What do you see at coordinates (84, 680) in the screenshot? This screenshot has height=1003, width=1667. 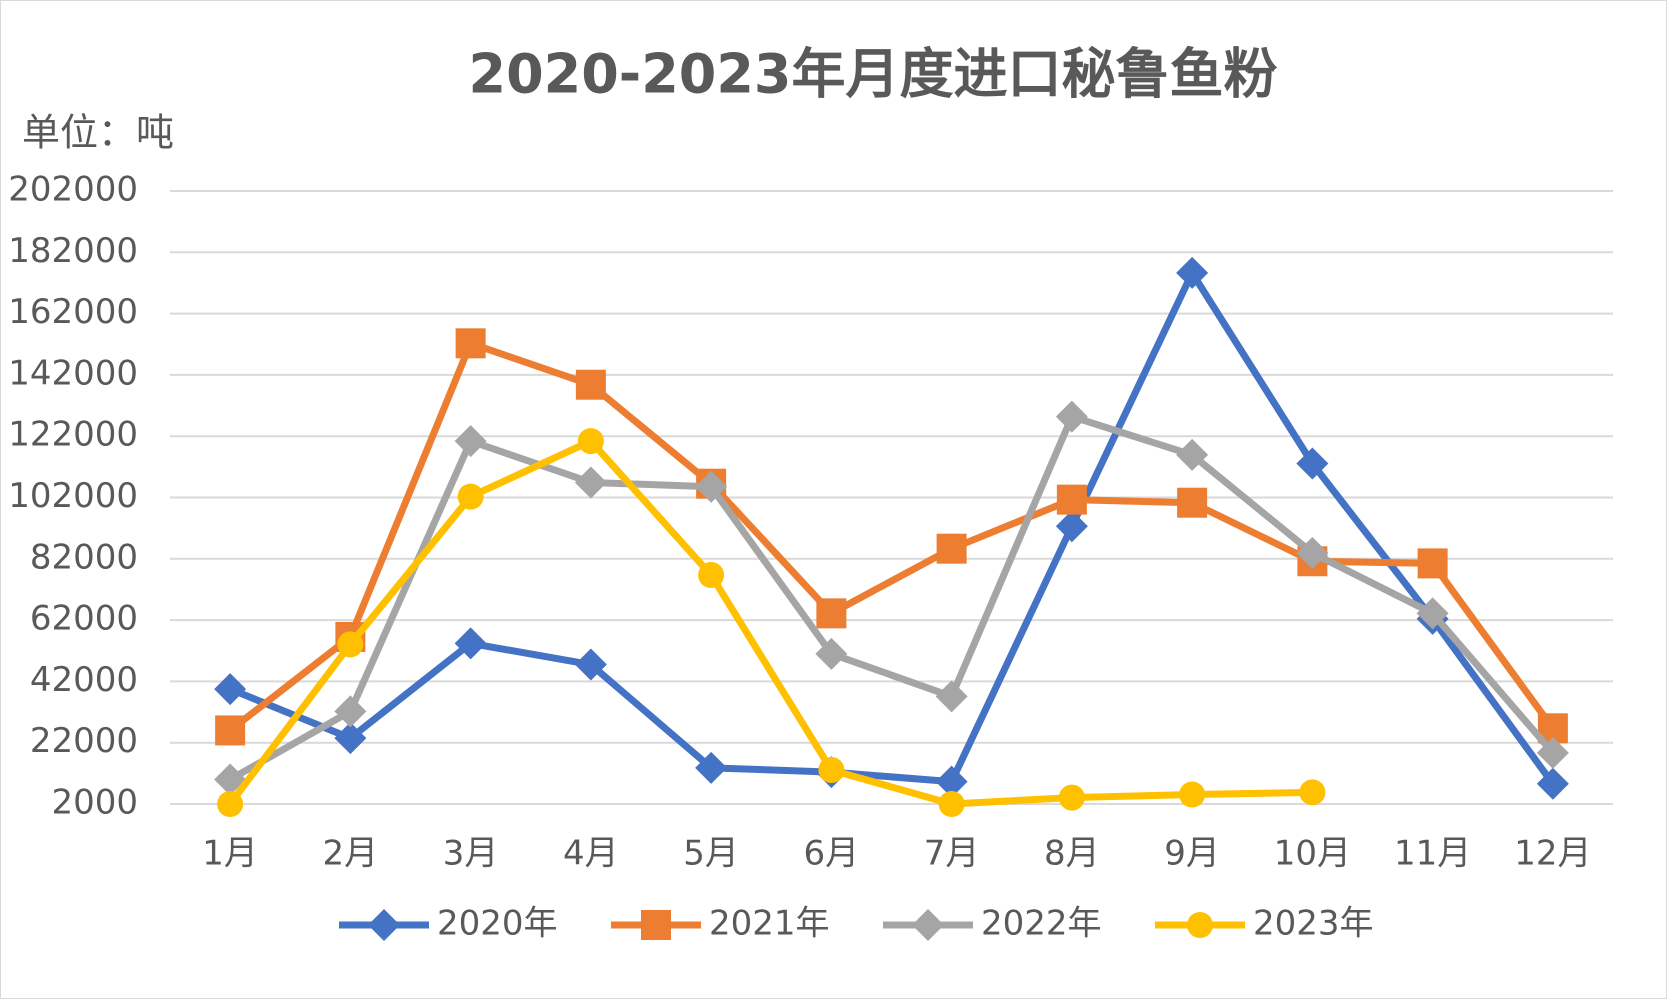 I see `y-tick-label: 42000` at bounding box center [84, 680].